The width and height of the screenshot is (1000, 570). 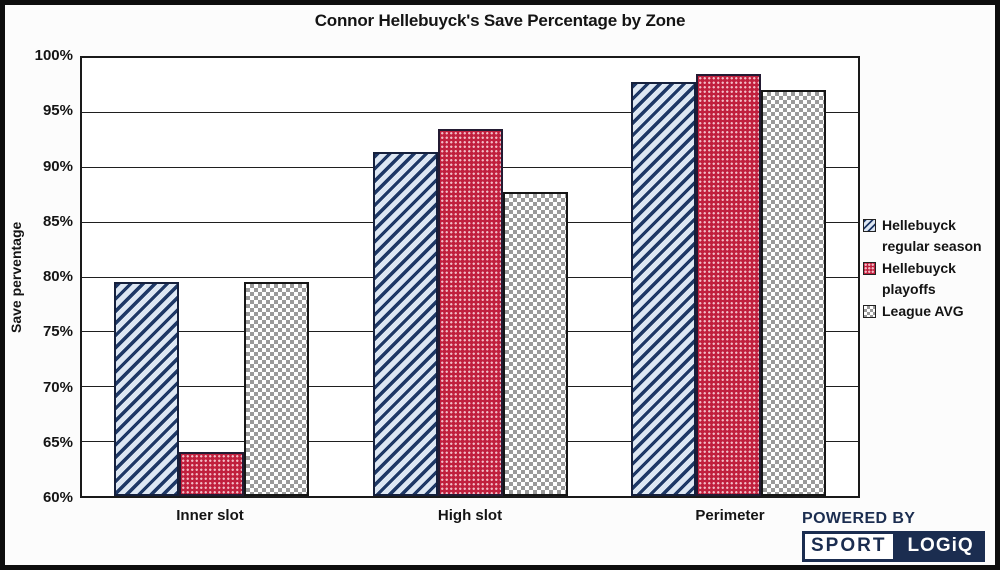 What do you see at coordinates (869, 268) in the screenshot?
I see `legend-swatch-dots` at bounding box center [869, 268].